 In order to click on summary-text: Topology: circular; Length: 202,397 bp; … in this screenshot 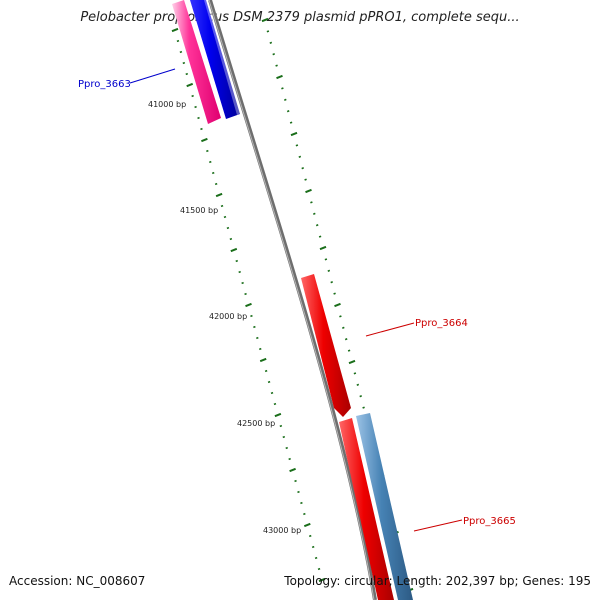, I will do `click(437, 581)`.